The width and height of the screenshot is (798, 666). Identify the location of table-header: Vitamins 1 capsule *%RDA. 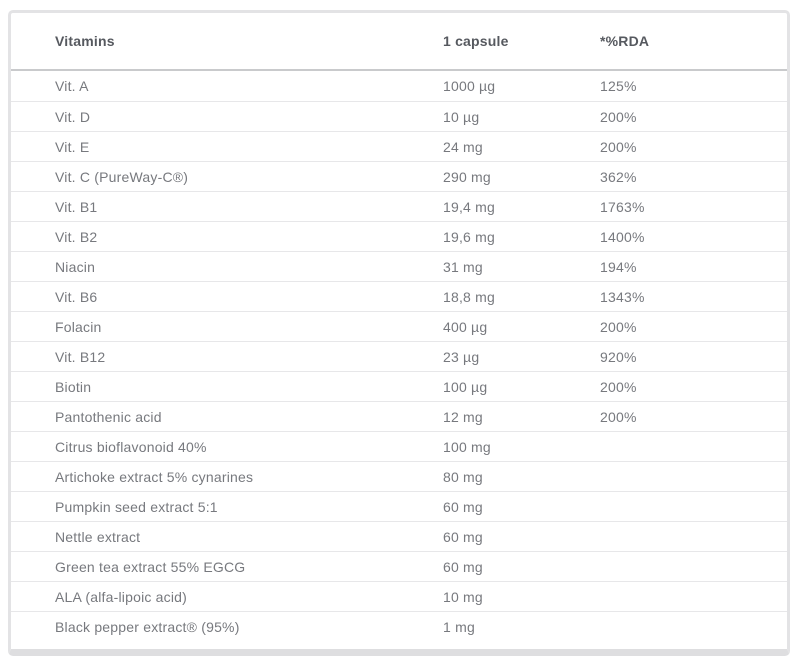
(399, 42).